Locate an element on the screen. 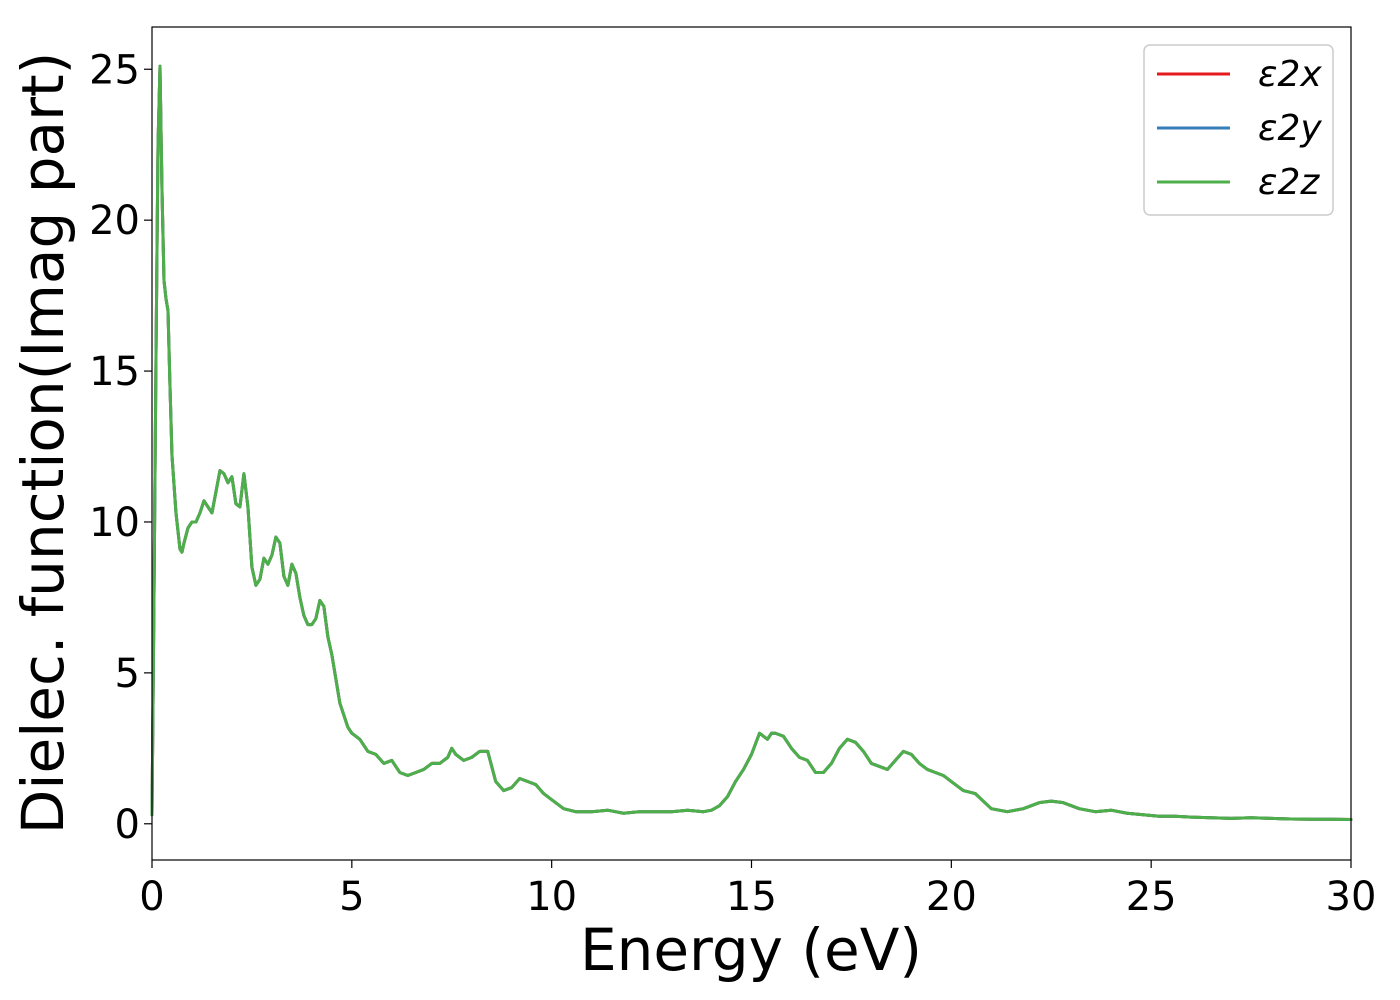 Image resolution: width=1400 pixels, height=1000 pixels. y-axis-ticks: 0 5 10 15 20 25 is located at coordinates (120, 447).